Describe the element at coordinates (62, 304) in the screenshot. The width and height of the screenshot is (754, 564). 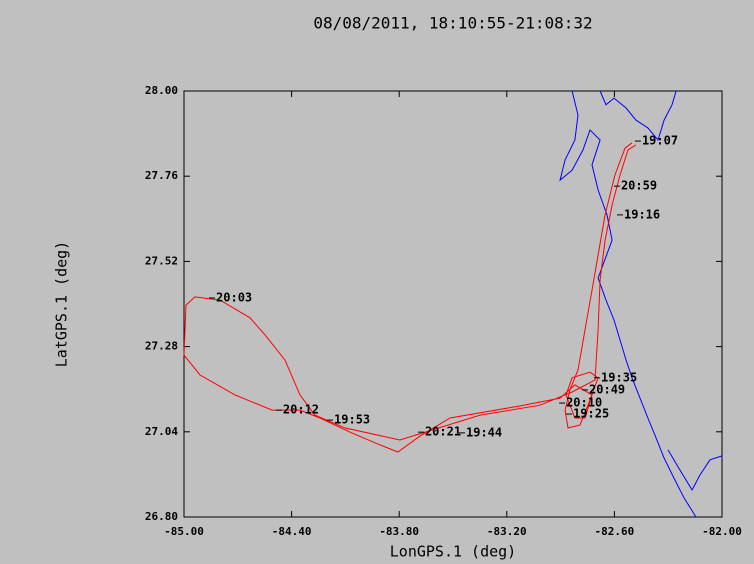
I see `y-axis-label: LatGPS.1 (deg)` at that location.